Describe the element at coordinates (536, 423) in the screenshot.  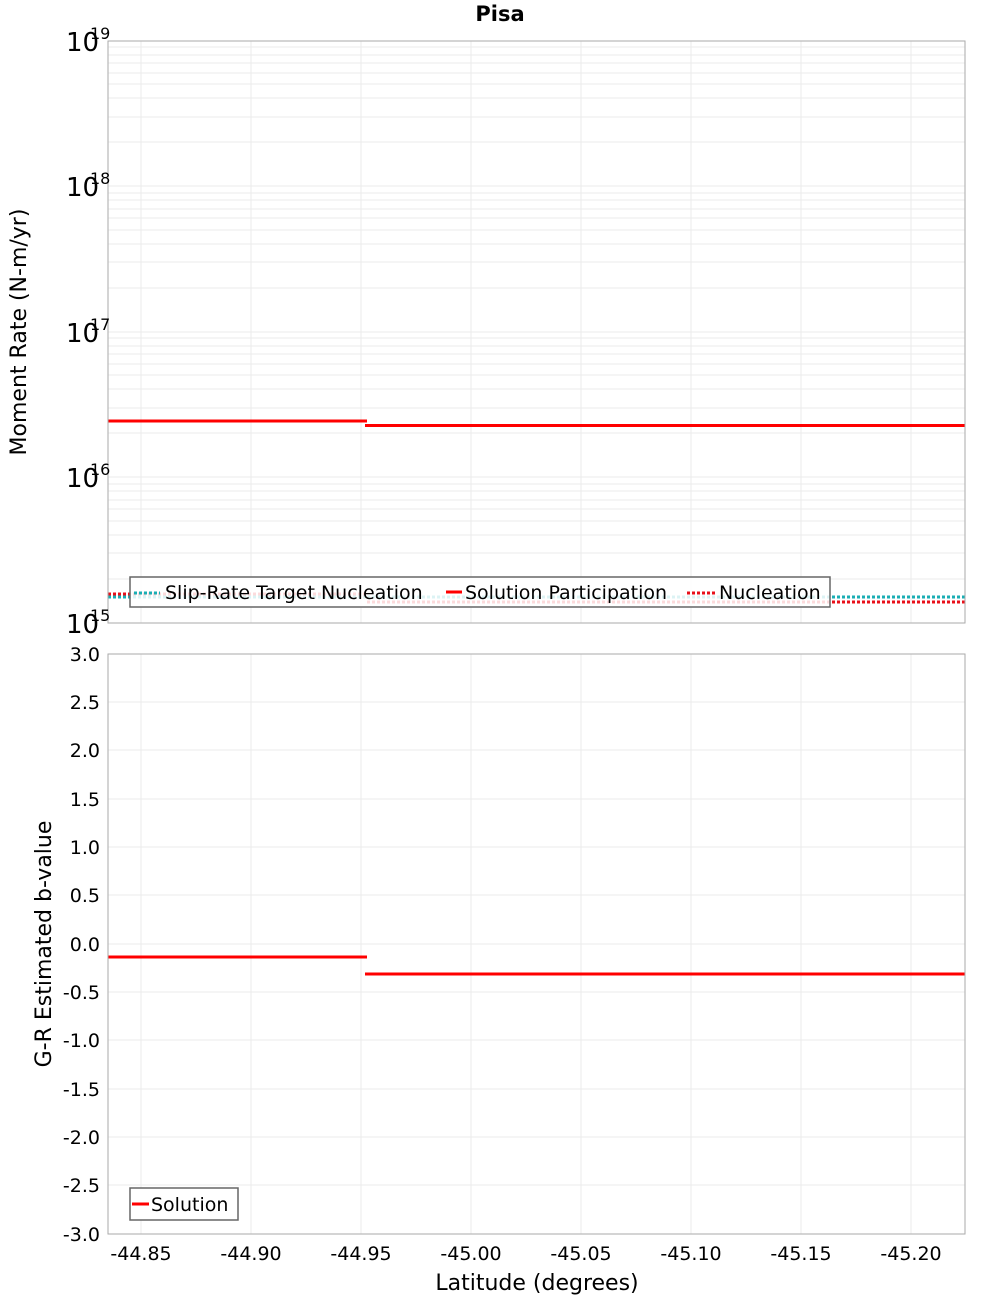
I see `series-solution-participation` at that location.